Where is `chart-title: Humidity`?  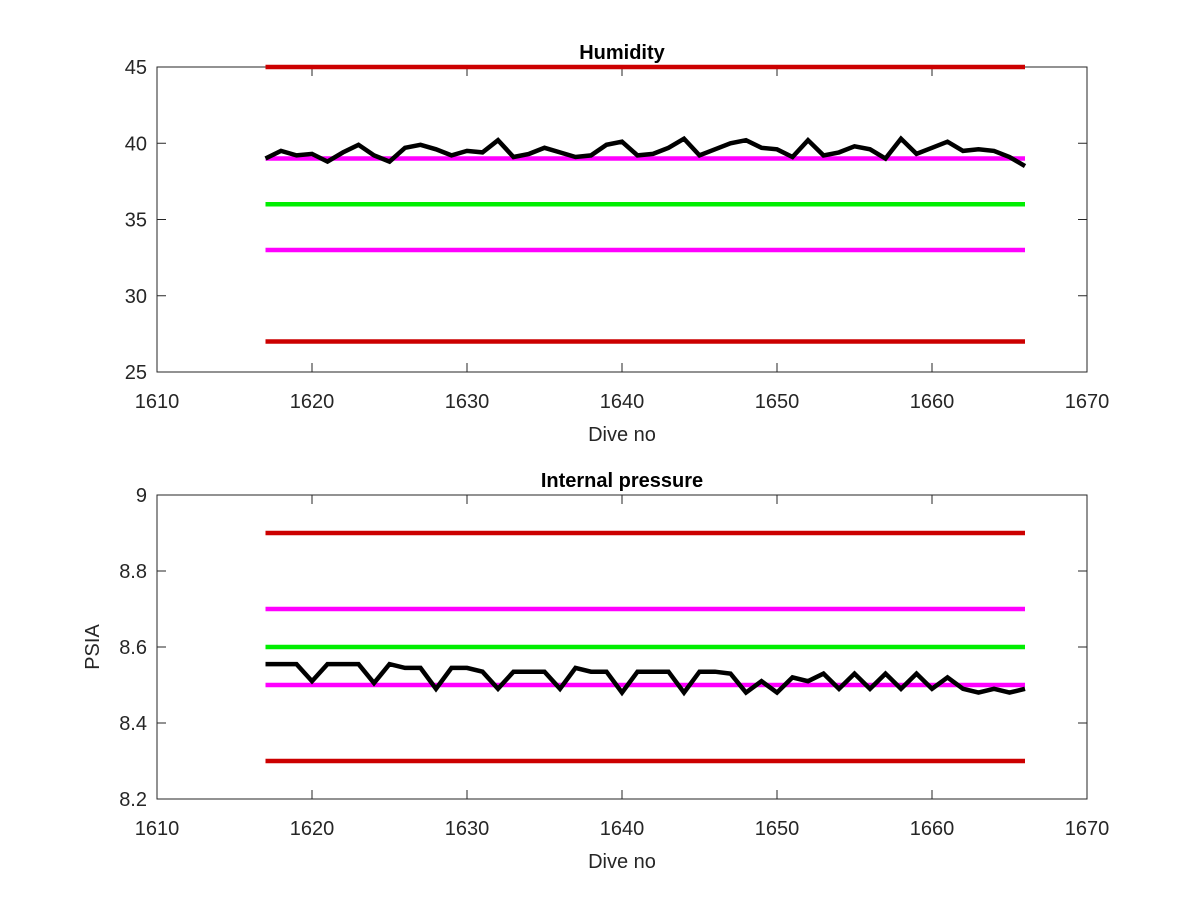
chart-title: Humidity is located at coordinates (622, 53).